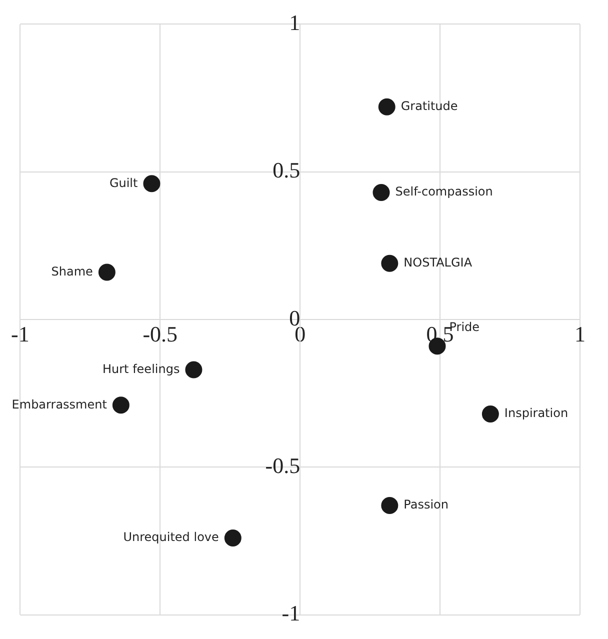 The image size is (608, 639). I want to click on x-tick-label: -0.5, so click(160, 333).